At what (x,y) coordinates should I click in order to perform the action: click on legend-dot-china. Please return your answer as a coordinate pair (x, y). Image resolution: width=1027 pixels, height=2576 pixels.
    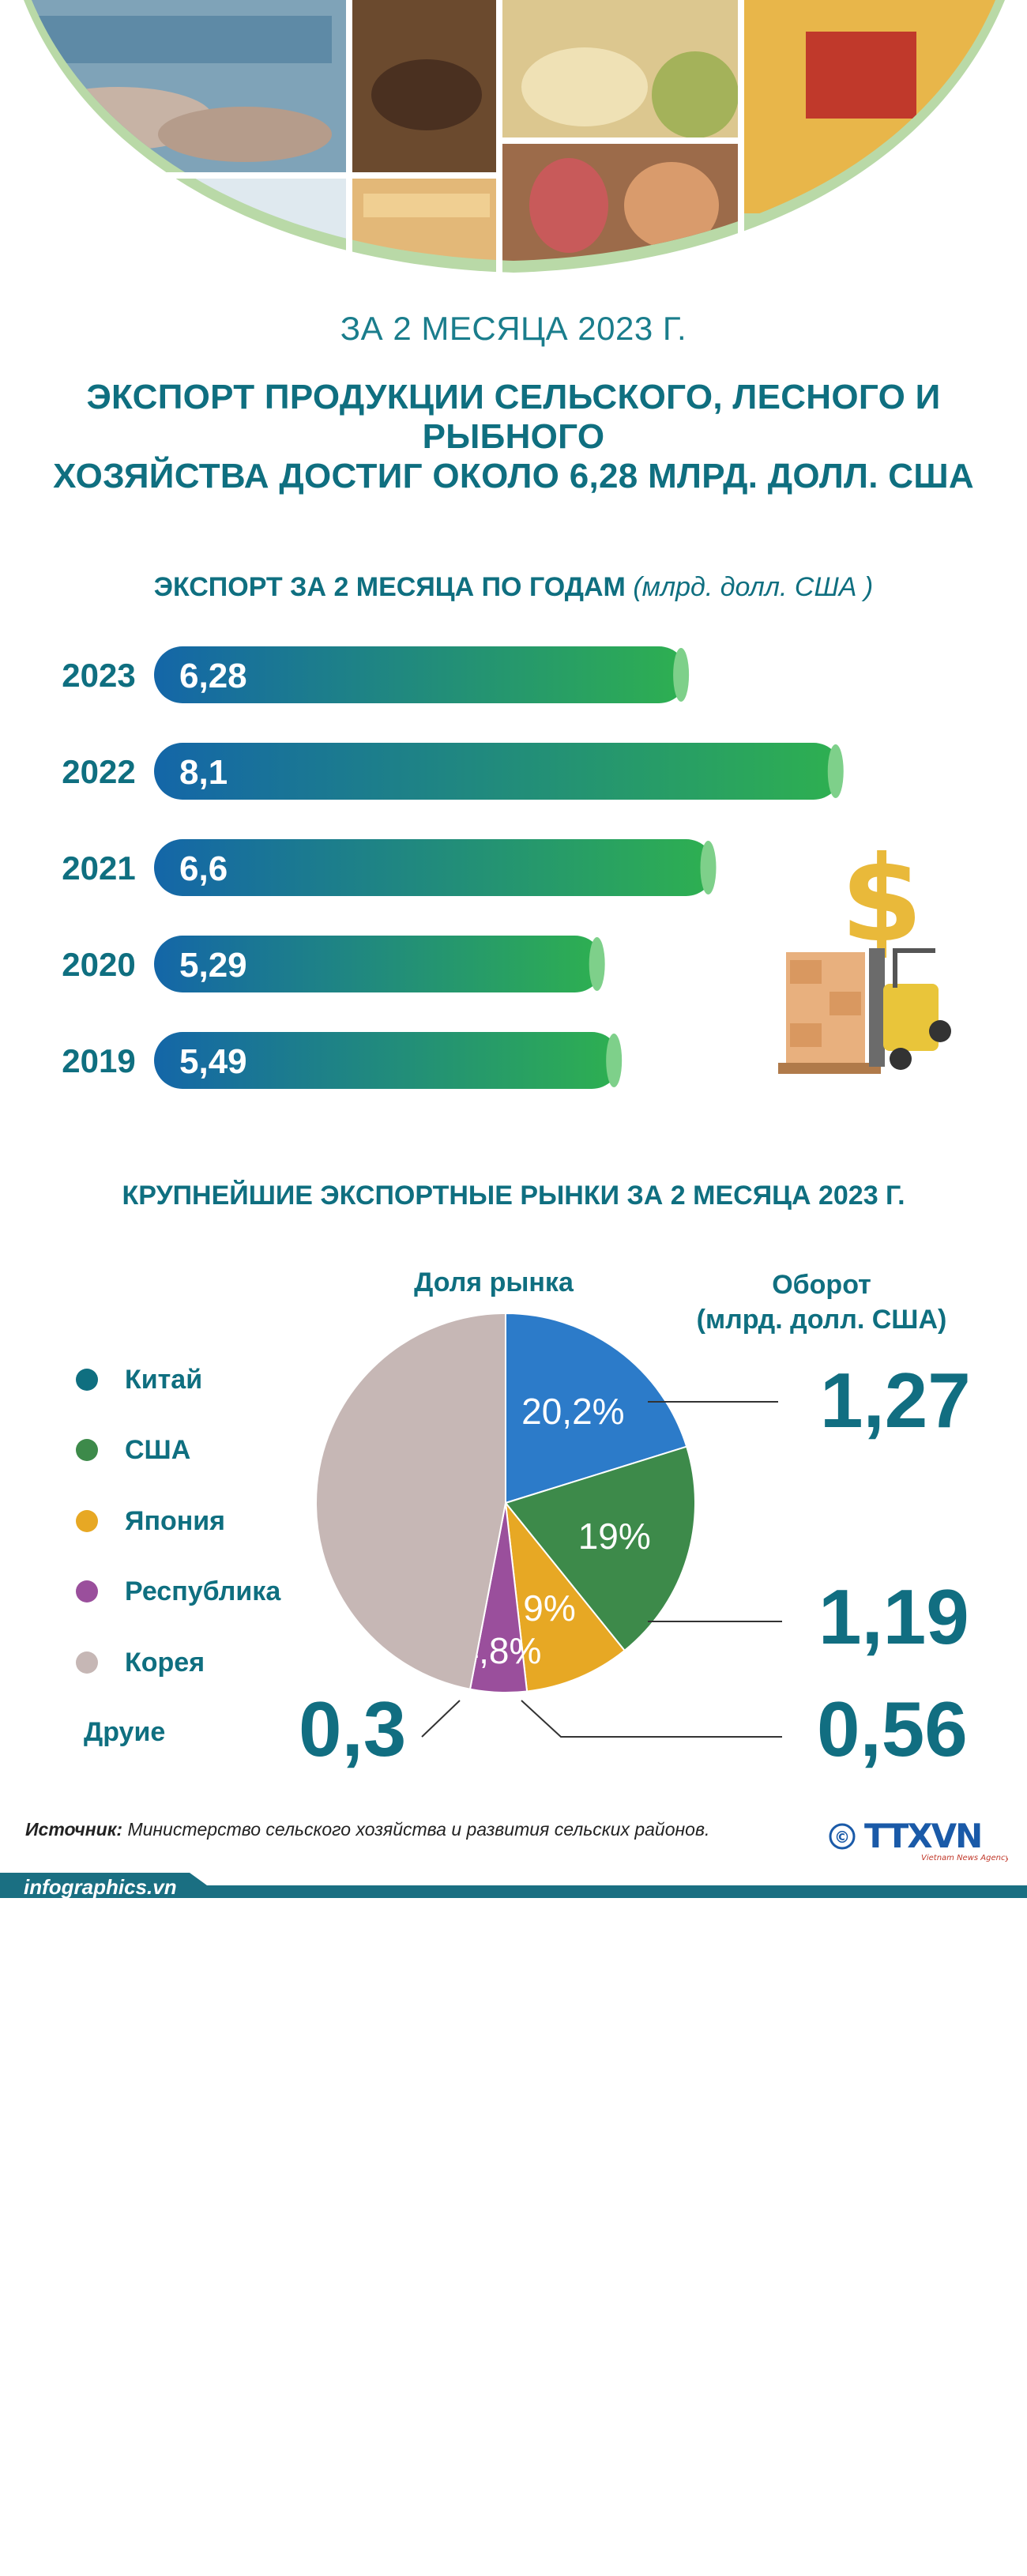
    Looking at the image, I should click on (87, 1380).